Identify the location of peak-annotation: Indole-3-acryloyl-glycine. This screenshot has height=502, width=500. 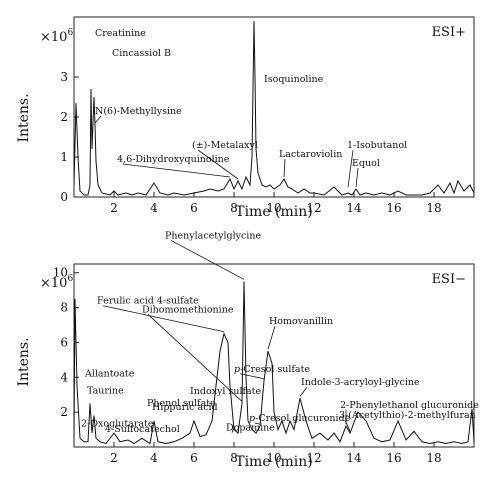
(360, 382).